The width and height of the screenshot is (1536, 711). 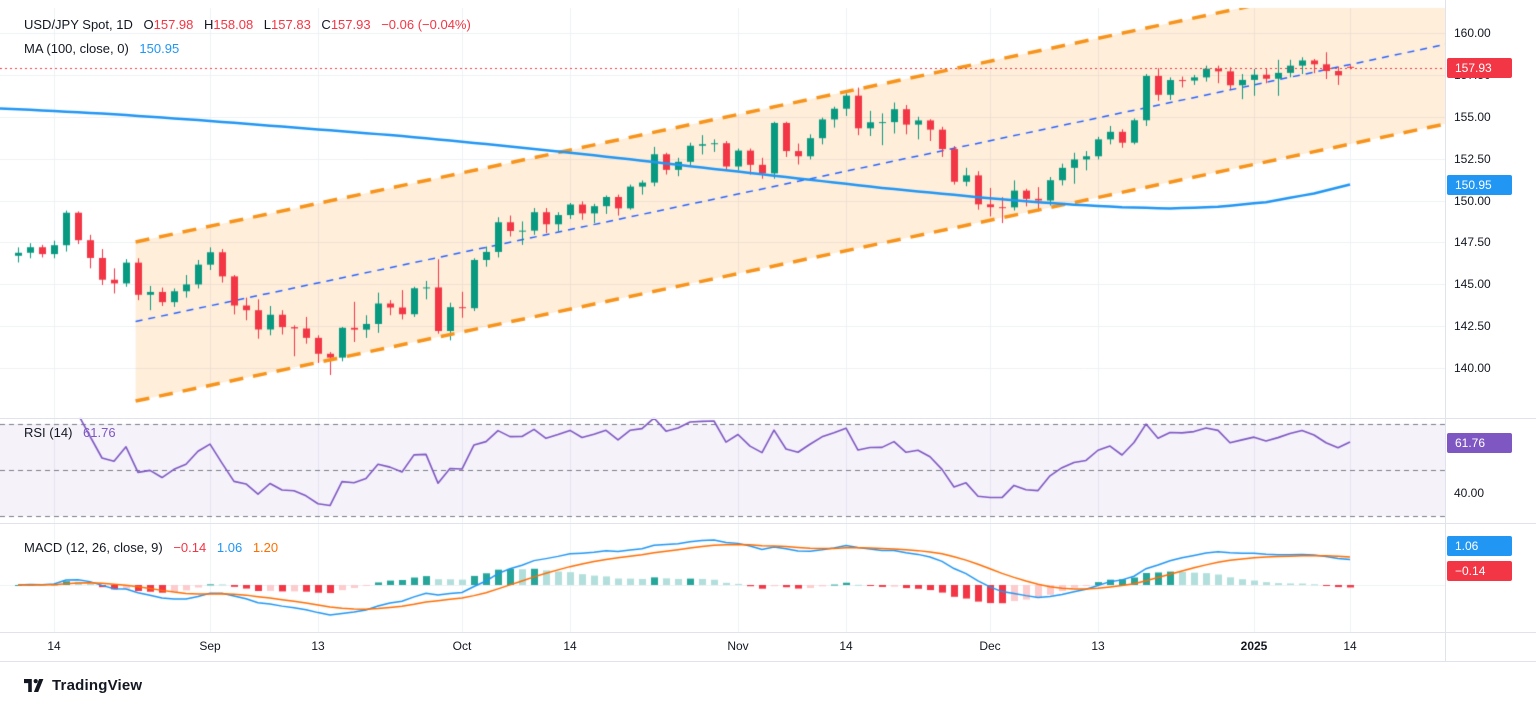 I want to click on close-value: 157.93, so click(x=350, y=24).